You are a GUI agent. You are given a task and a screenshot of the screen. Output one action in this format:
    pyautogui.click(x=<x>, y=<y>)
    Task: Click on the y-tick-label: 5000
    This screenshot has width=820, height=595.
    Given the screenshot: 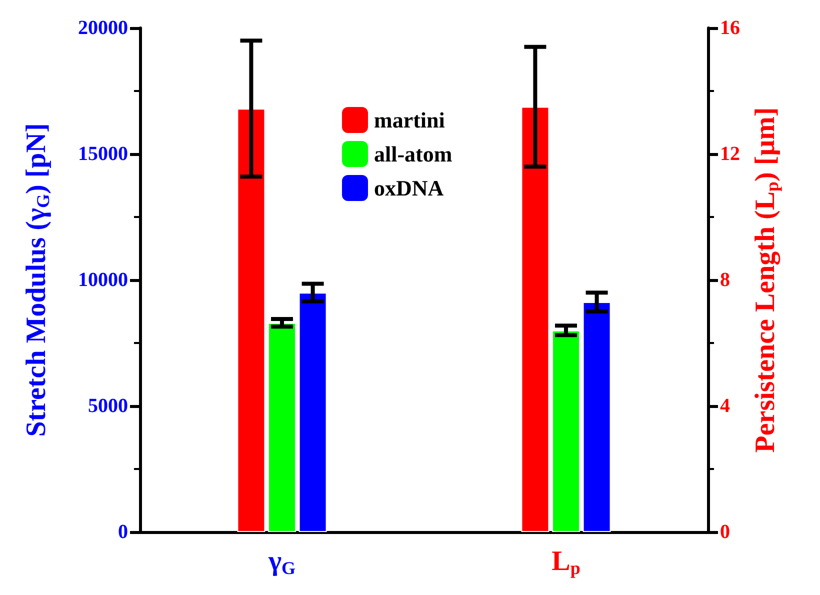 What is the action you would take?
    pyautogui.click(x=108, y=406)
    